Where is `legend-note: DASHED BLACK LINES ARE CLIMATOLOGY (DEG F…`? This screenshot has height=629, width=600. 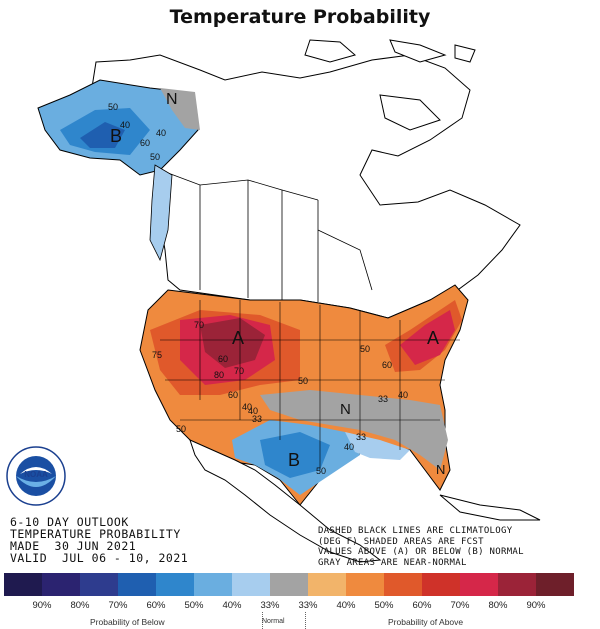 legend-note: DASHED BLACK LINES ARE CLIMATOLOGY (DEG F… is located at coordinates (421, 547).